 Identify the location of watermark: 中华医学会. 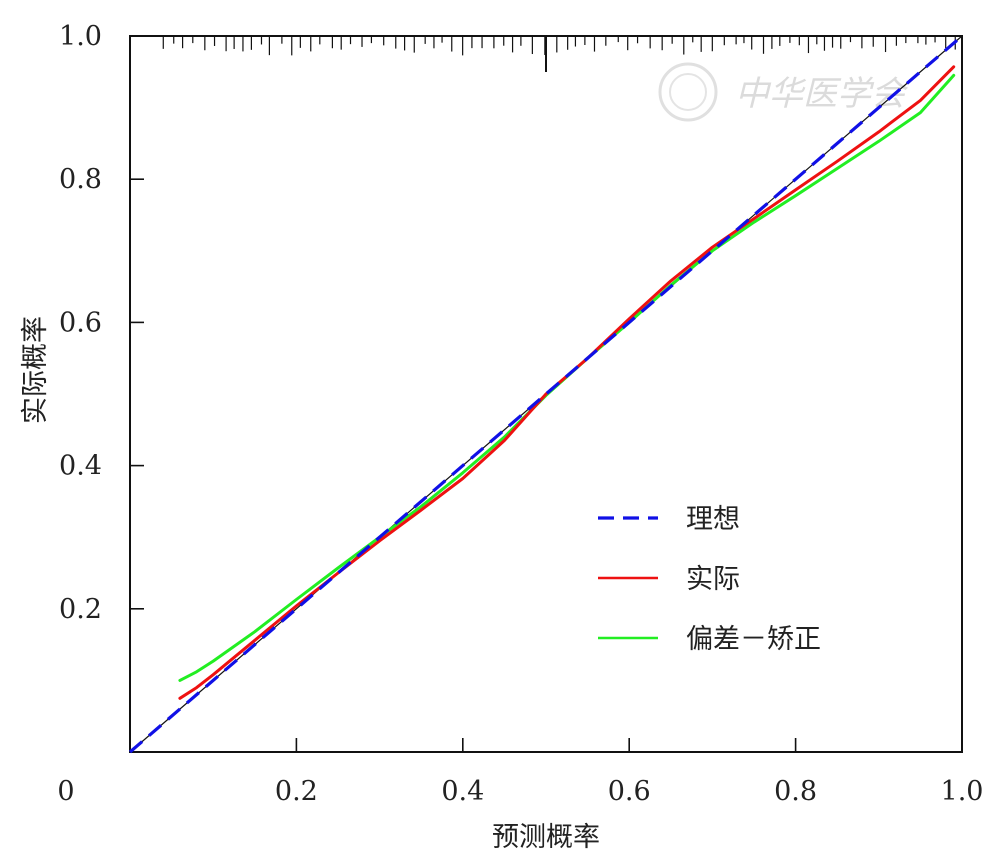
(783, 92).